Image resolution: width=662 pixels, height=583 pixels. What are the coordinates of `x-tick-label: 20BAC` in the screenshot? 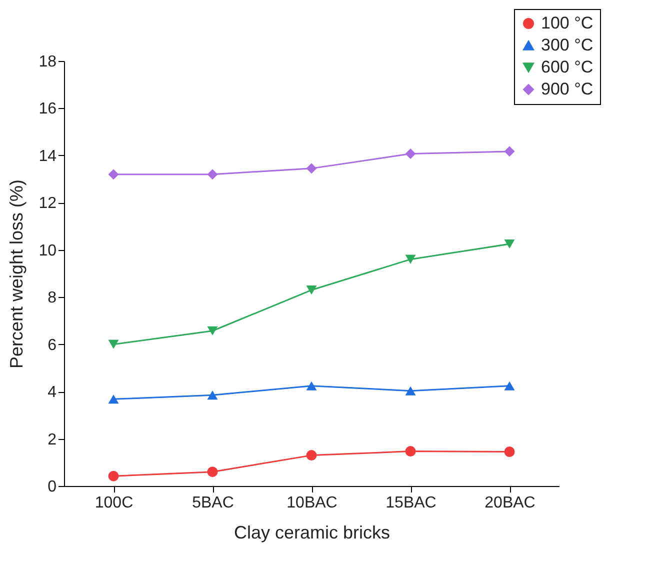 It's located at (510, 503).